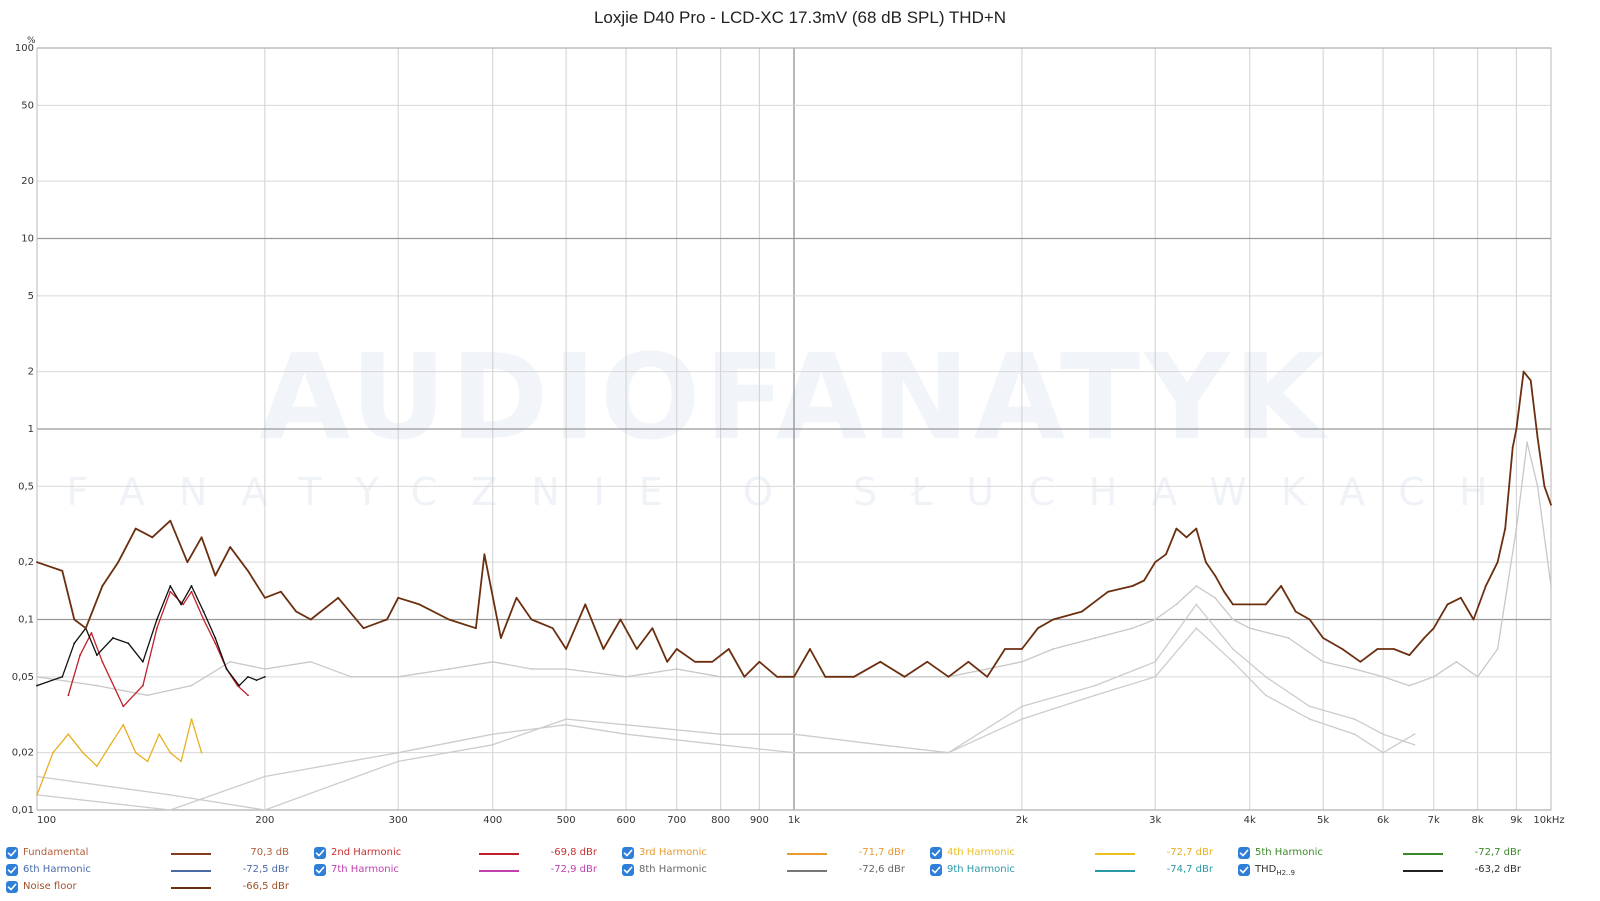  What do you see at coordinates (673, 869) in the screenshot?
I see `legend-label: 8th Harmonic` at bounding box center [673, 869].